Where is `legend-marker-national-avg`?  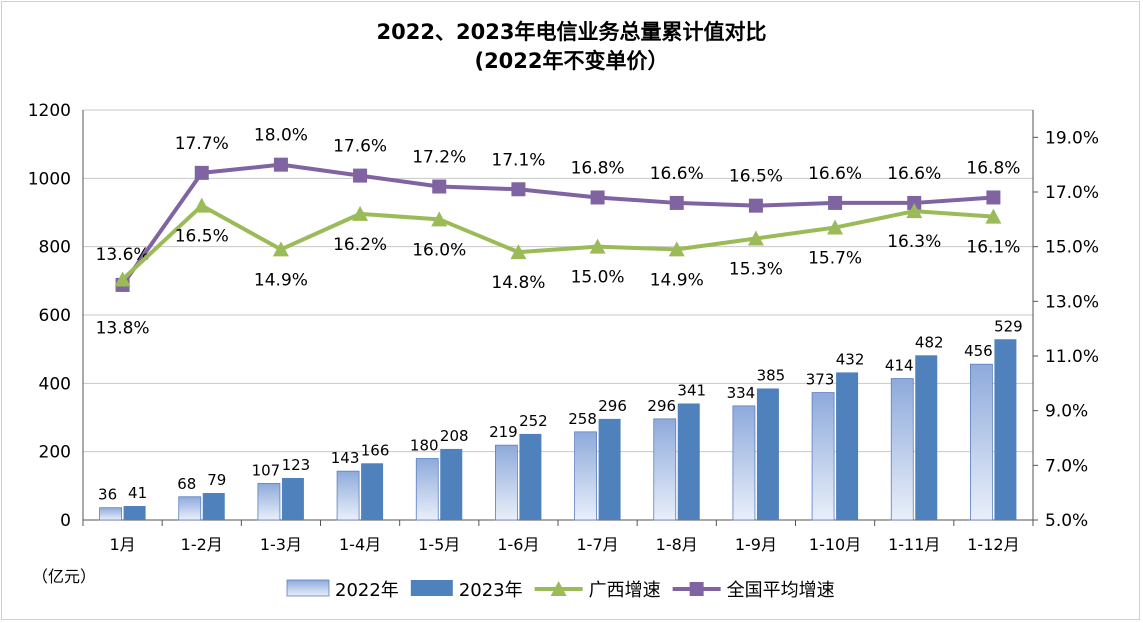 legend-marker-national-avg is located at coordinates (696, 589).